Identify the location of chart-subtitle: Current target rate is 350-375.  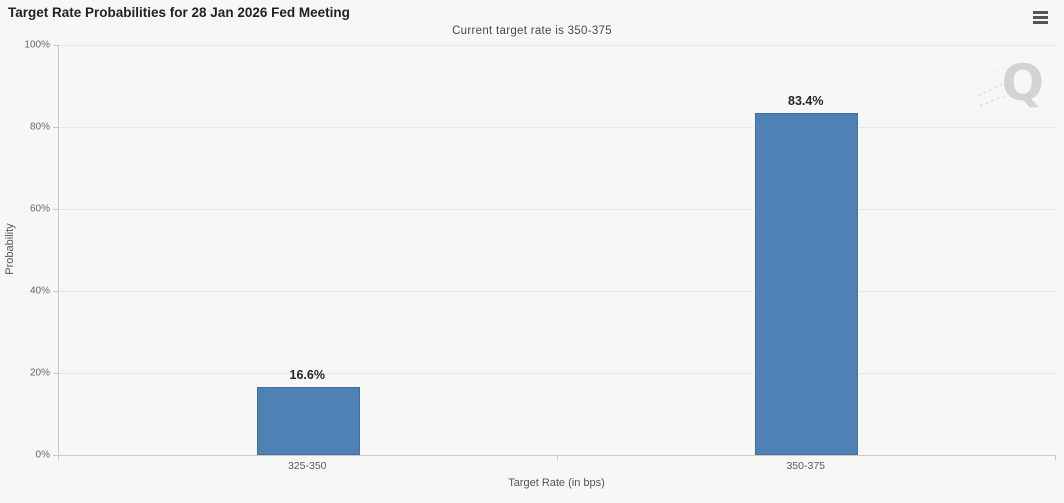
(532, 31).